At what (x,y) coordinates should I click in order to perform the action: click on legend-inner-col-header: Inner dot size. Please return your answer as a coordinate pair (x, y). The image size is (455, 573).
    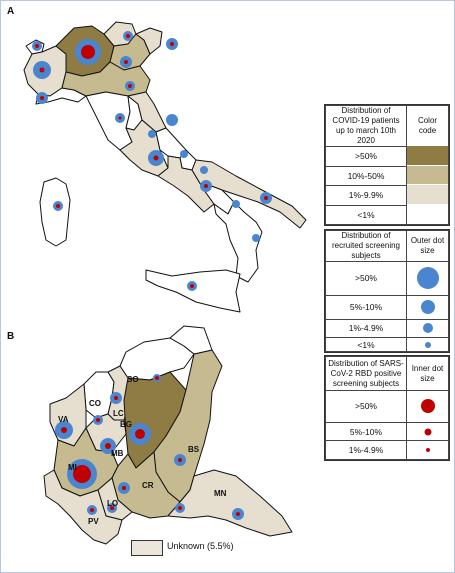
    Looking at the image, I should click on (427, 373).